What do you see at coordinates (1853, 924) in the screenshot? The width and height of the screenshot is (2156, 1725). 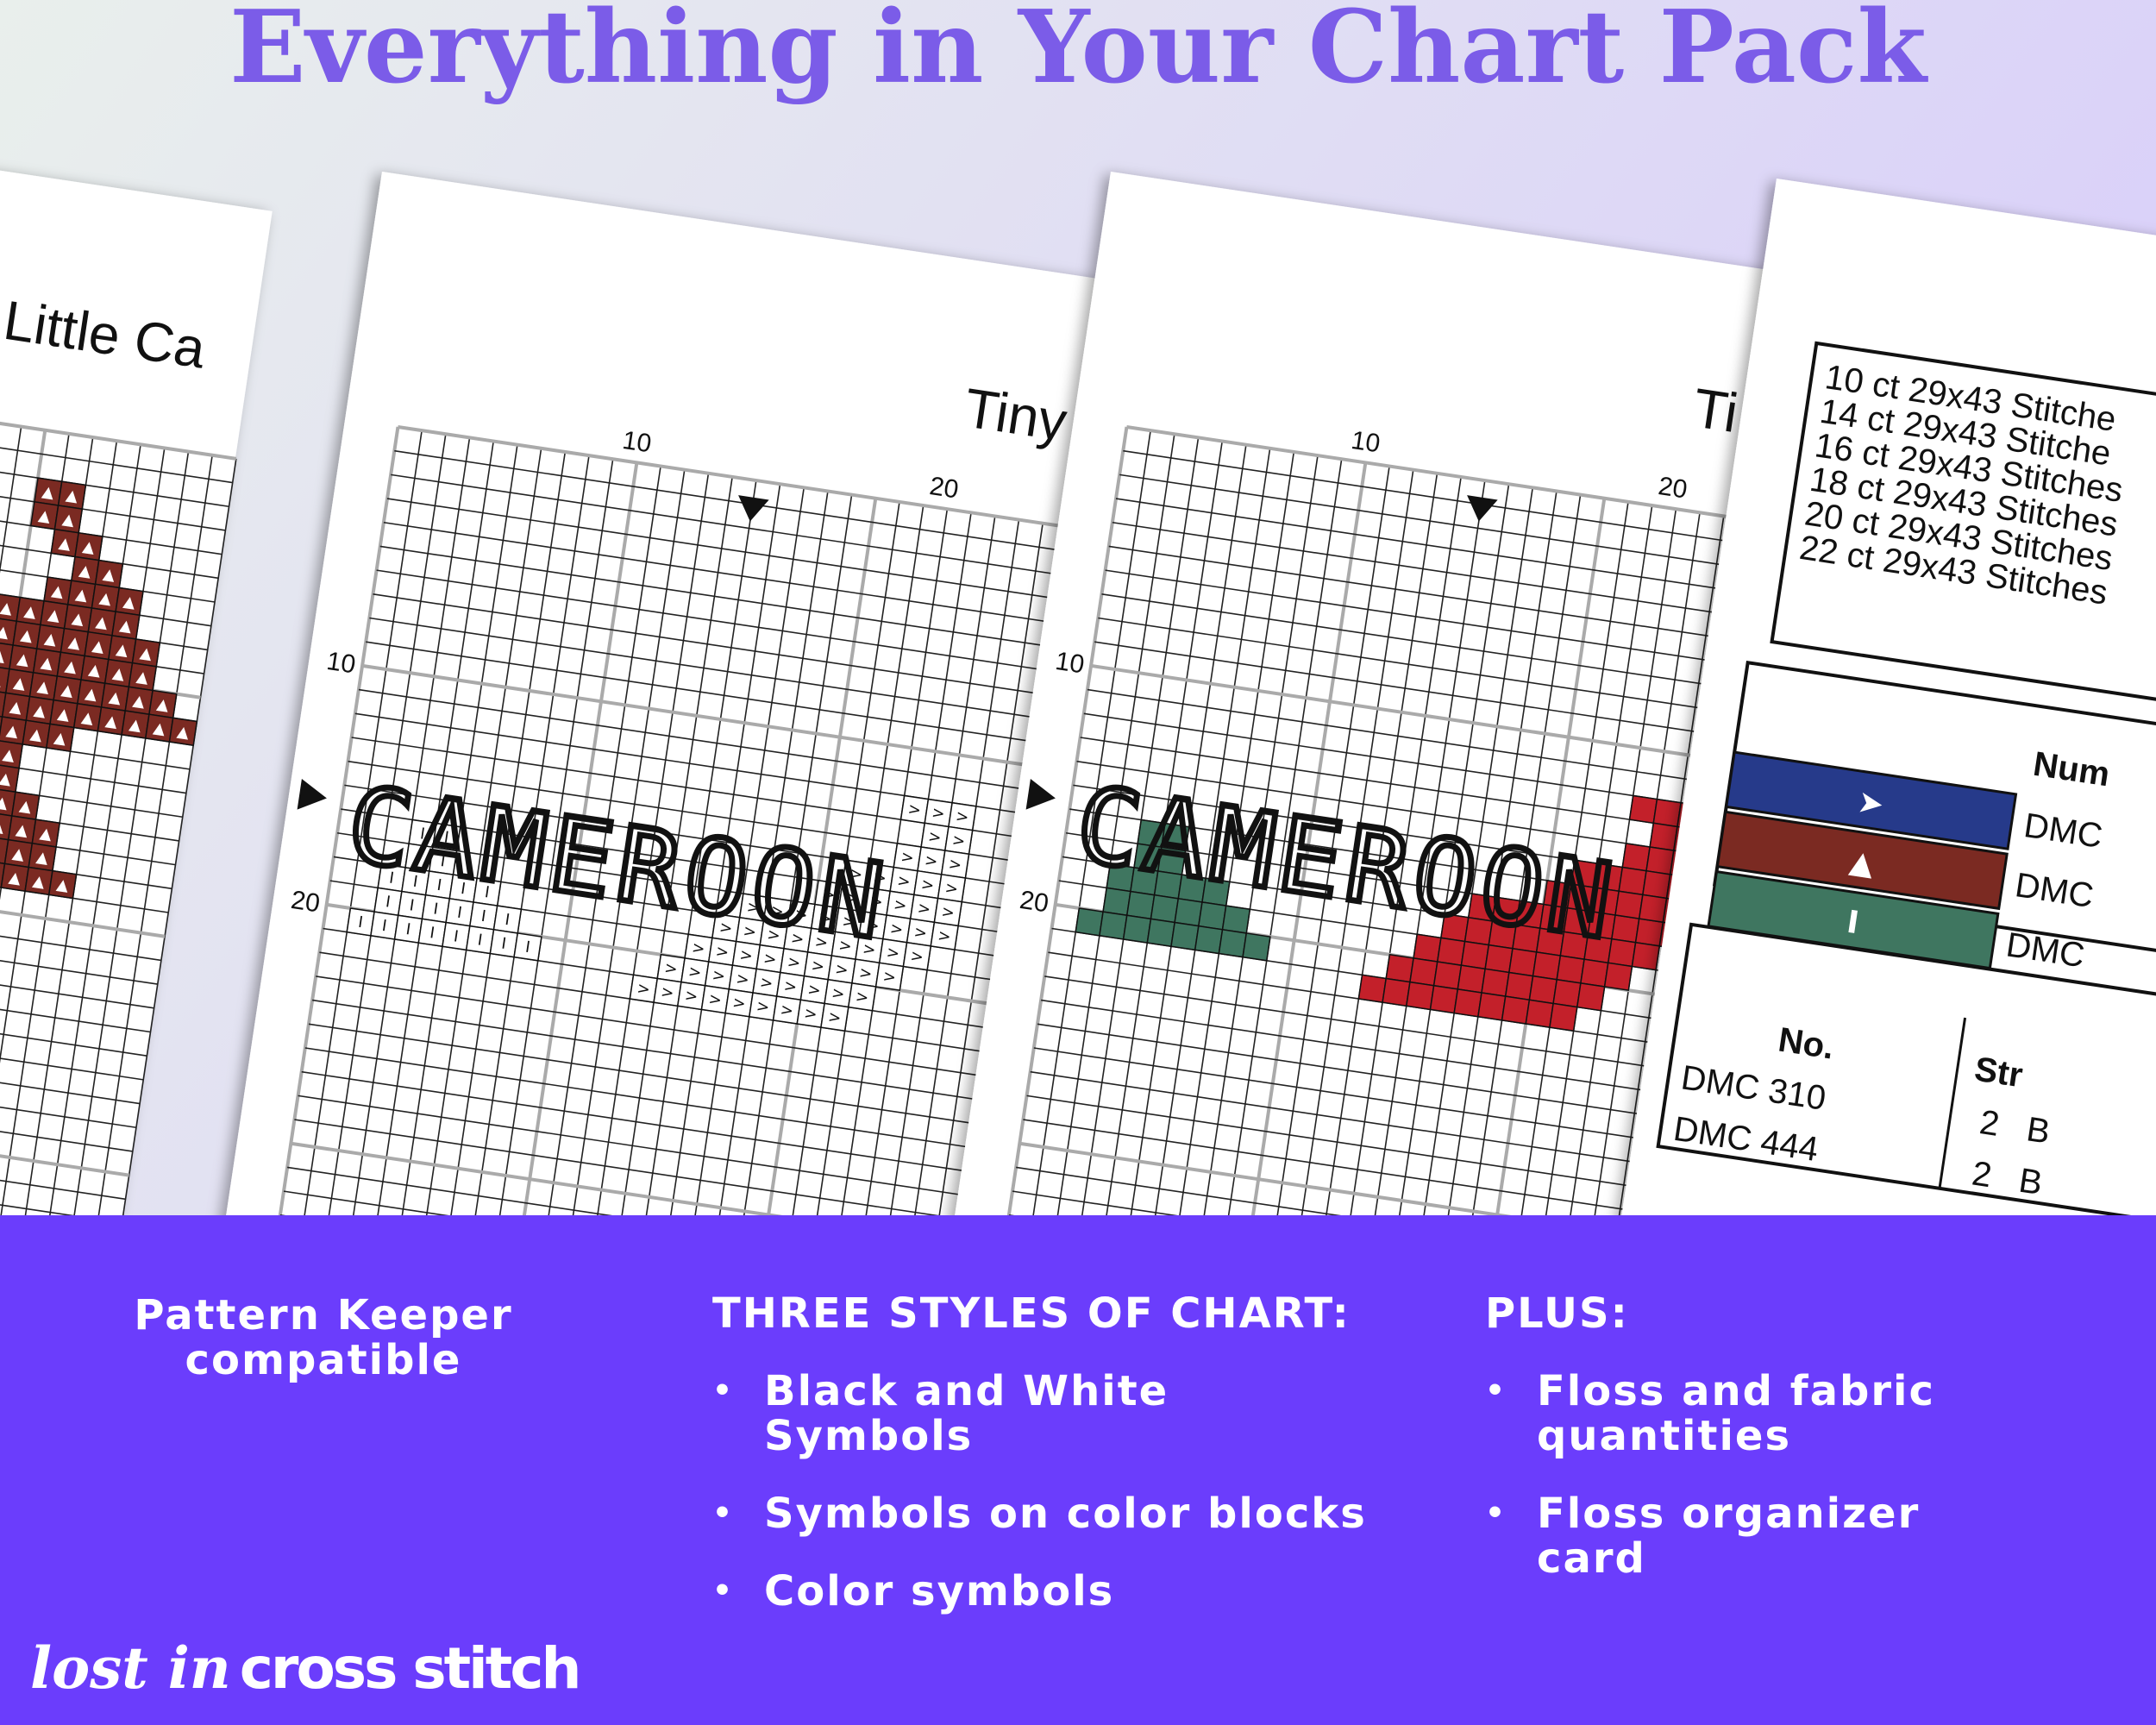 I see `key-symbol: I` at bounding box center [1853, 924].